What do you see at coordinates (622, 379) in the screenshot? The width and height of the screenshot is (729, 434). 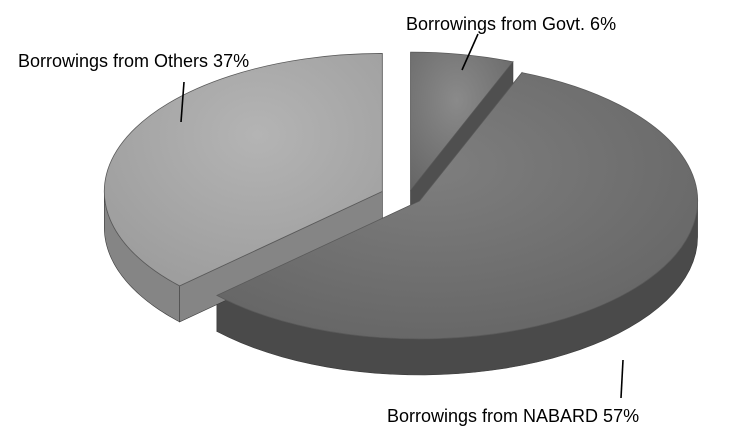 I see `leader-line-nabard` at bounding box center [622, 379].